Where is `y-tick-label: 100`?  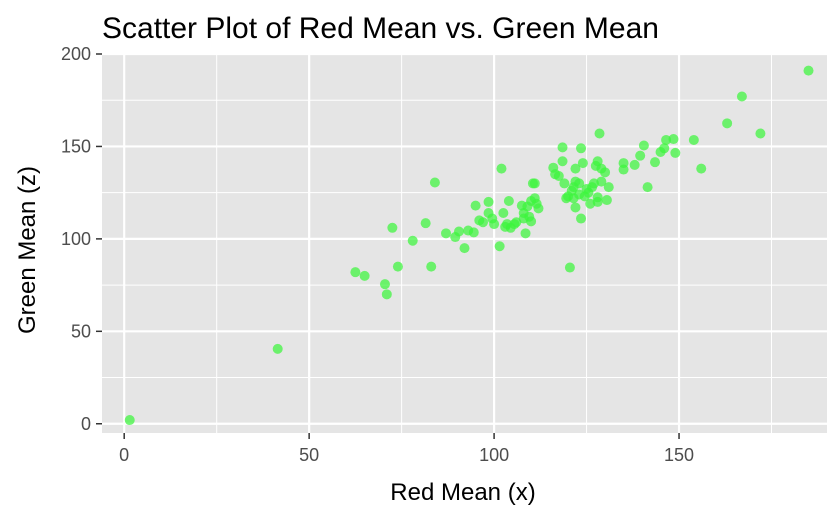
y-tick-label: 100 is located at coordinates (76, 239).